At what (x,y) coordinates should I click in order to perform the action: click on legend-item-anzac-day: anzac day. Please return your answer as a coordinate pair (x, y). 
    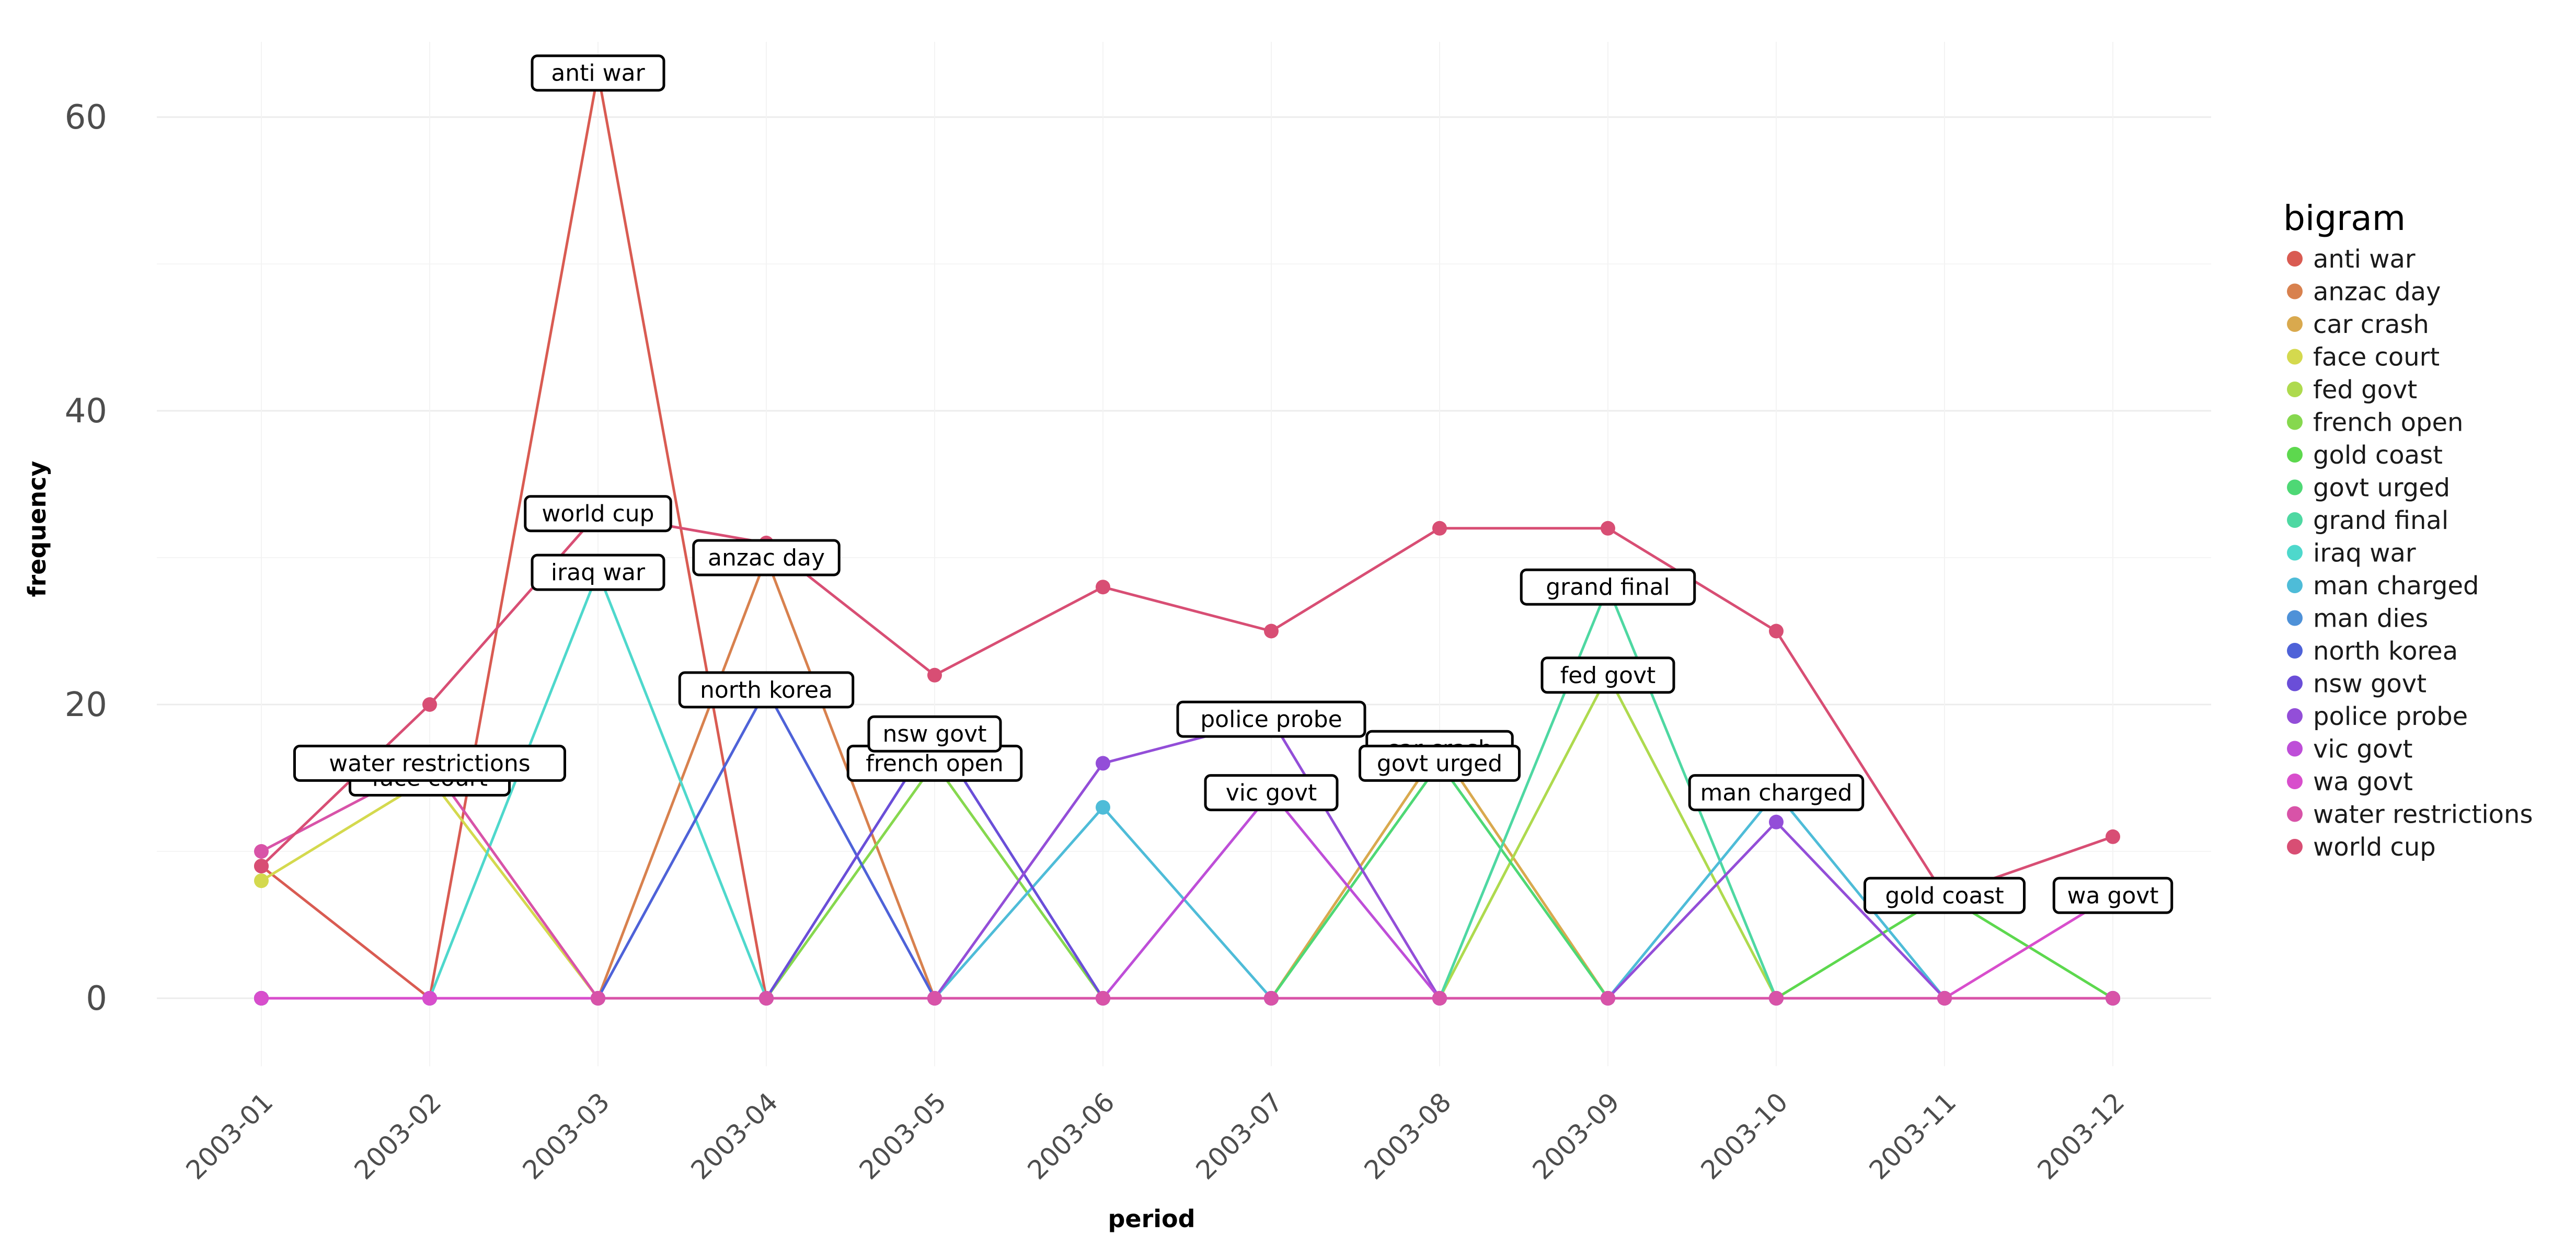
    Looking at the image, I should click on (2364, 292).